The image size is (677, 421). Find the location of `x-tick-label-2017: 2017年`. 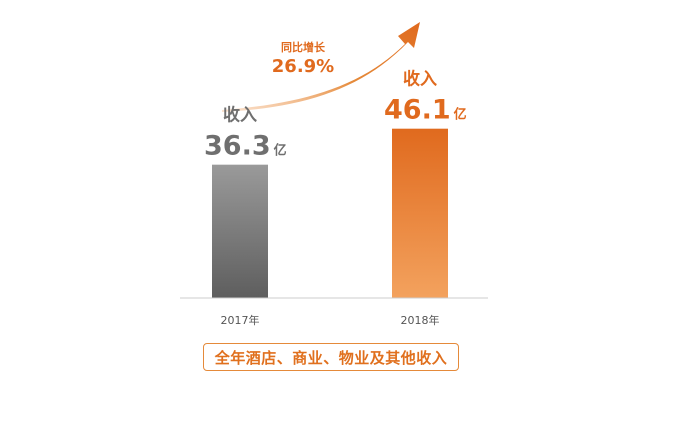

x-tick-label-2017: 2017年 is located at coordinates (240, 320).